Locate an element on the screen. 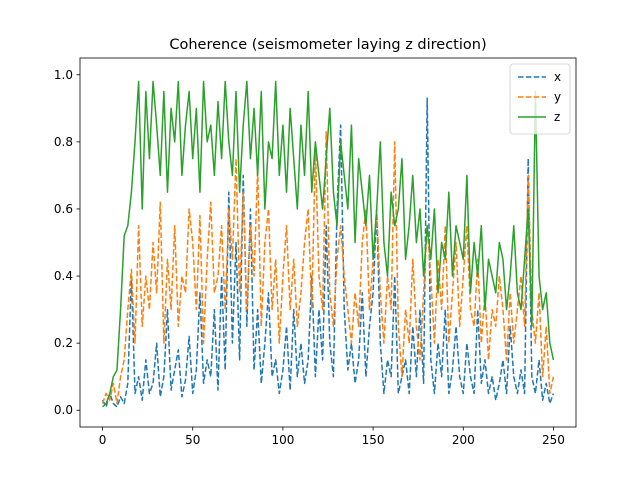 The image size is (640, 480). y-tick-label: 0.4 is located at coordinates (63, 276).